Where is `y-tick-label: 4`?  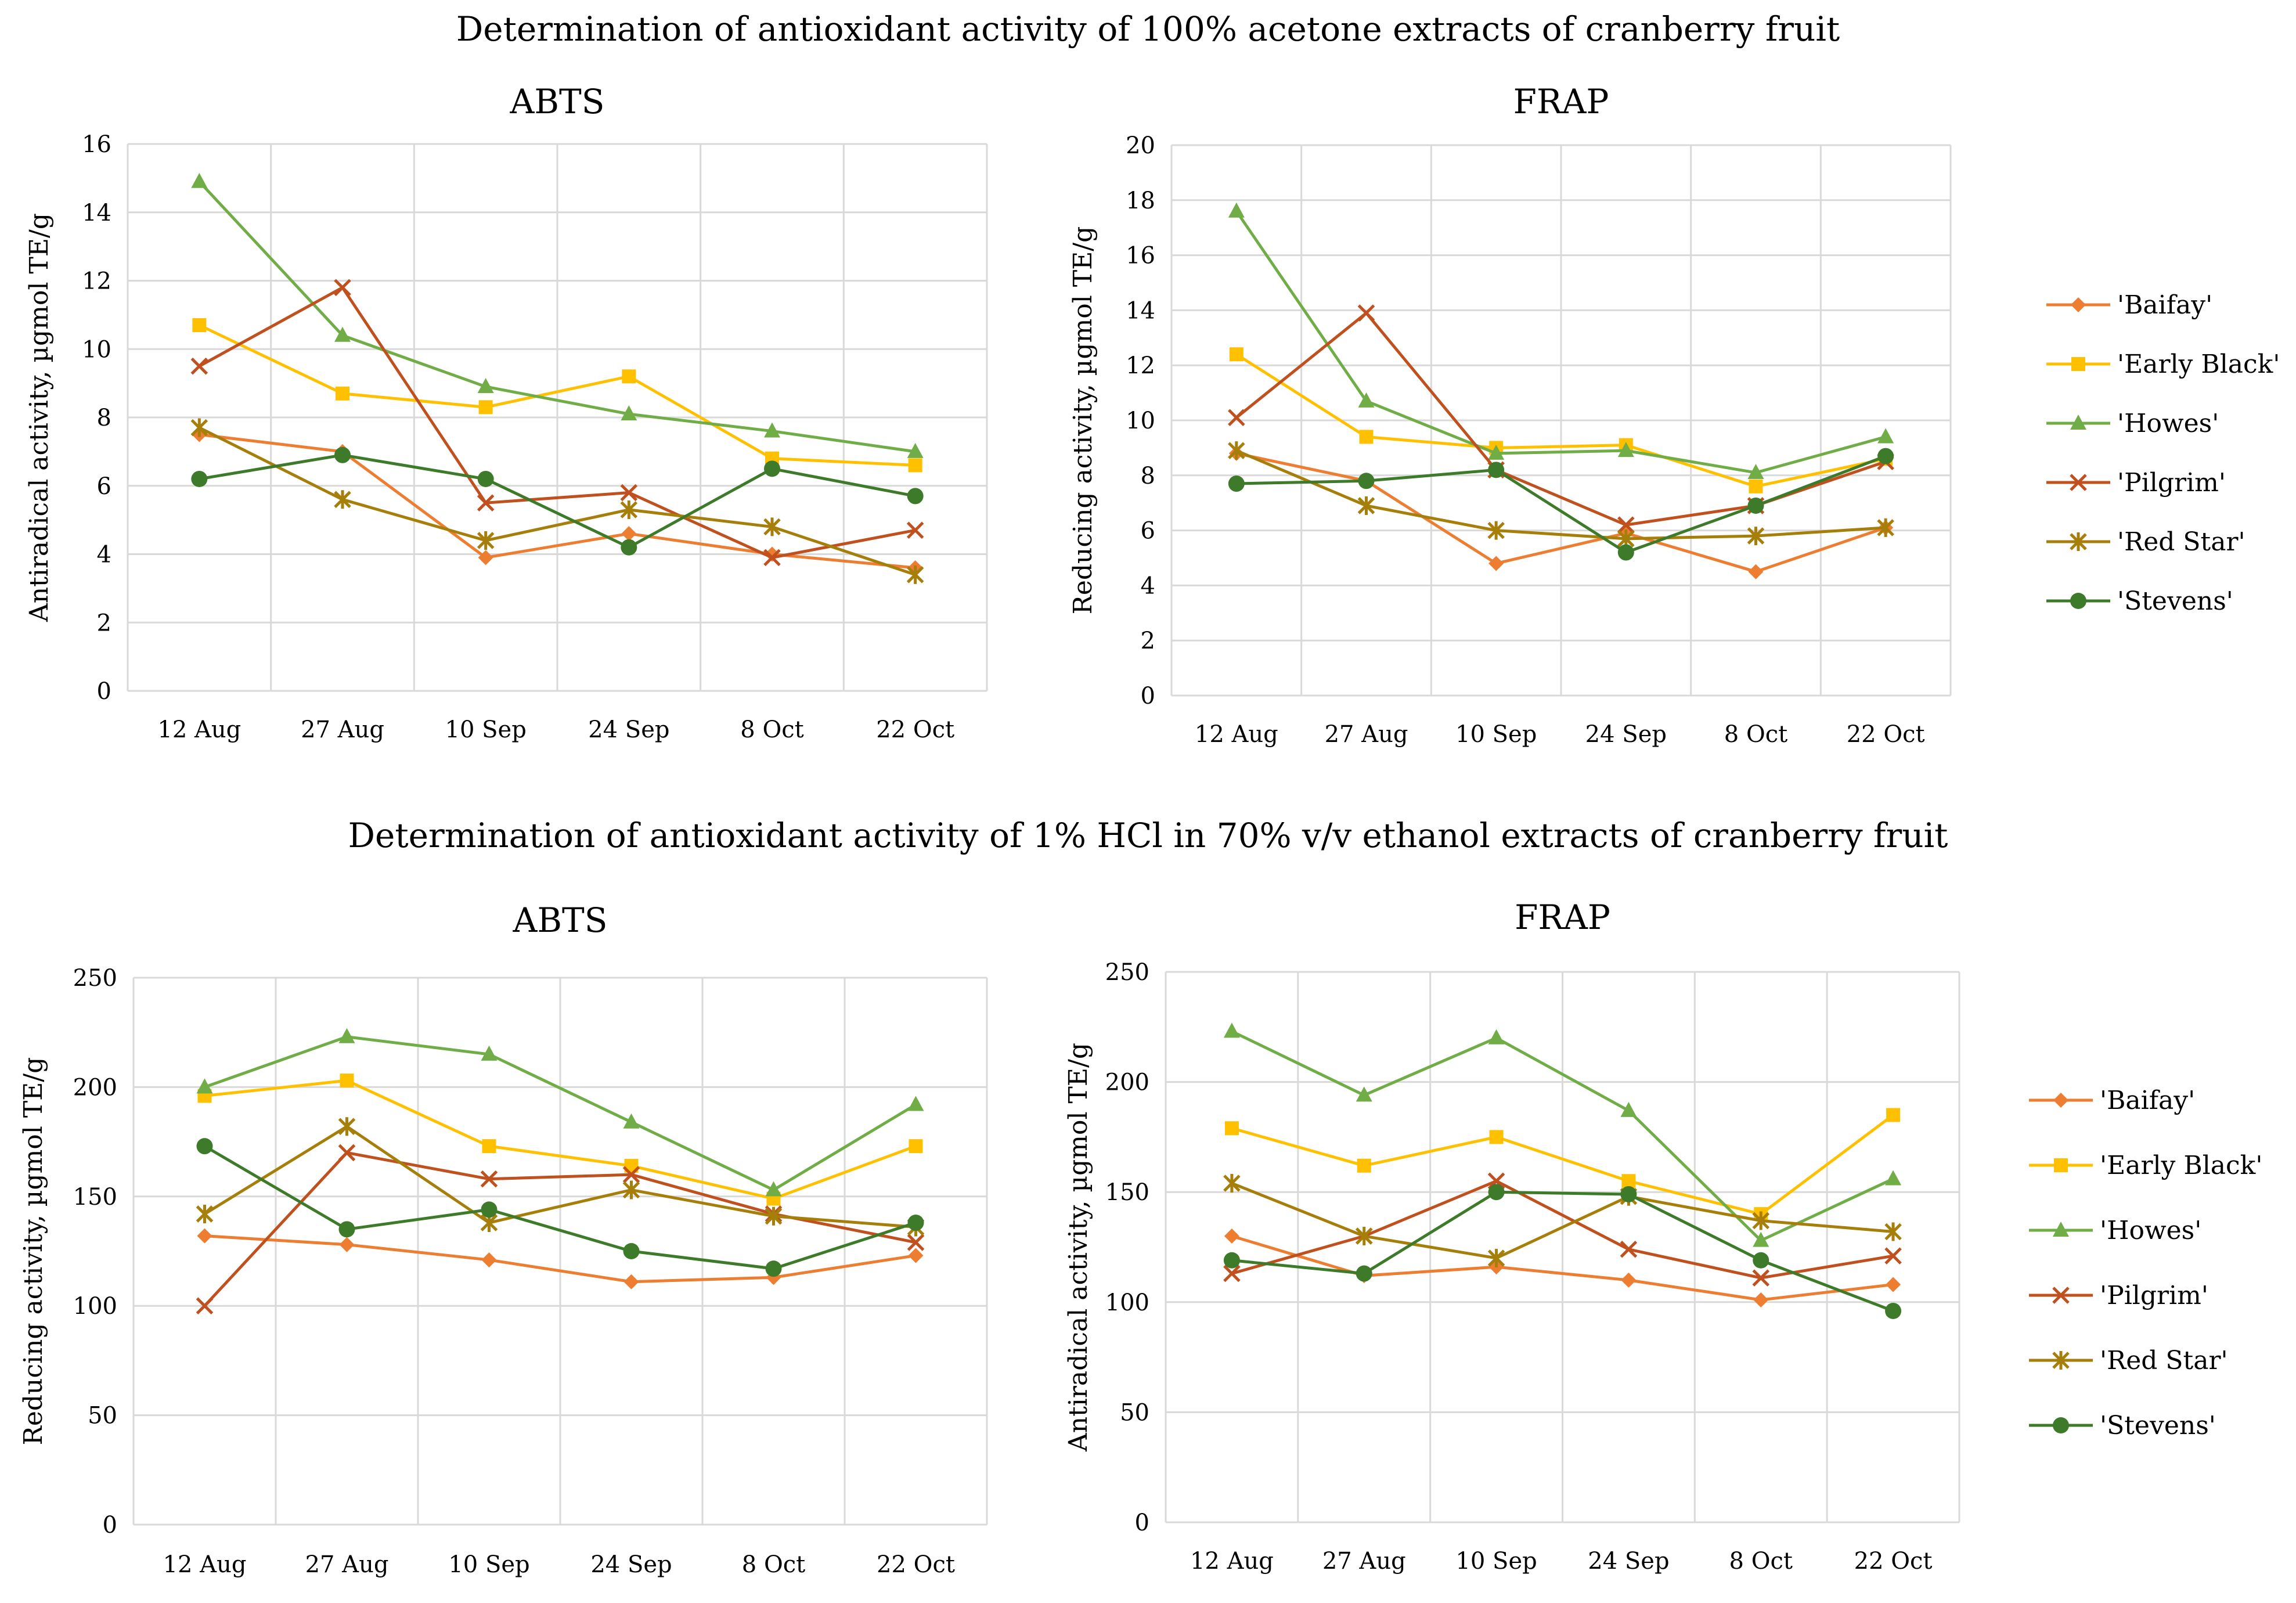
y-tick-label: 4 is located at coordinates (1148, 585).